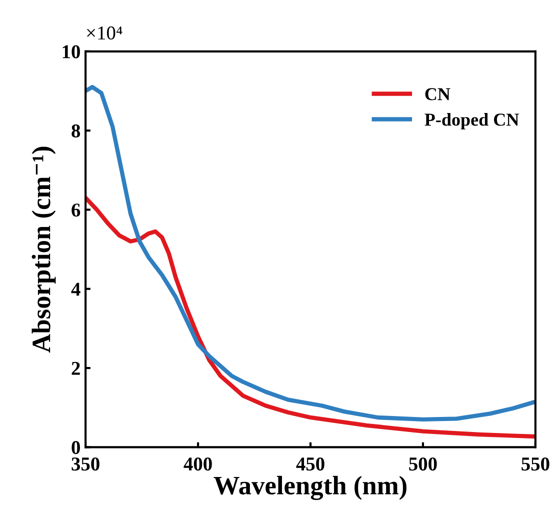 This screenshot has height=514, width=552. What do you see at coordinates (310, 464) in the screenshot?
I see `x-tick-label: 450` at bounding box center [310, 464].